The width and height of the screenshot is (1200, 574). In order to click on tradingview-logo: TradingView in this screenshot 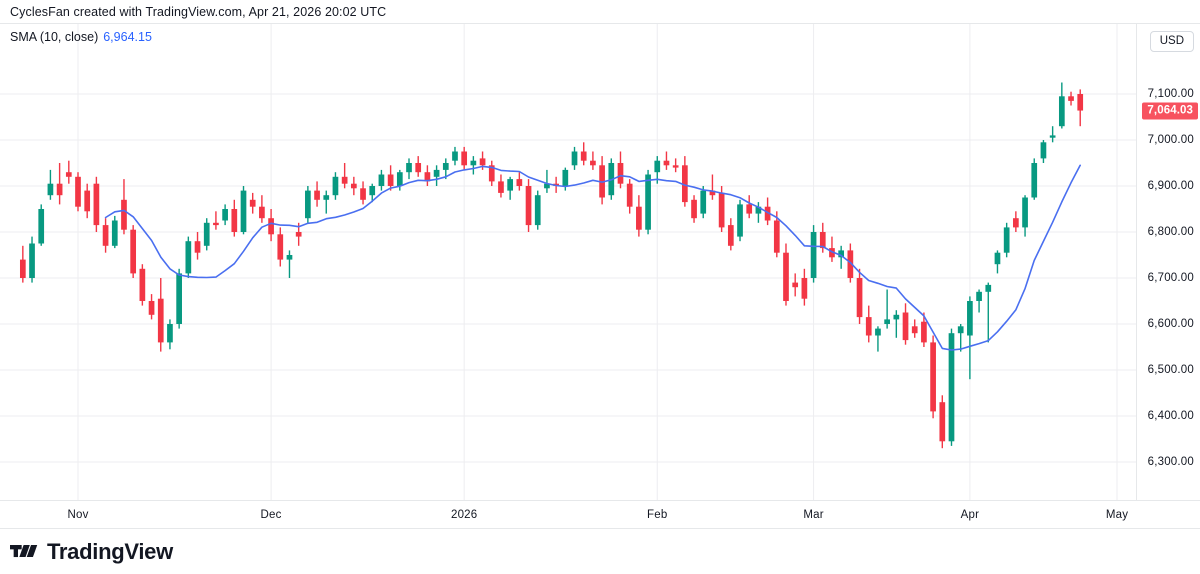, I will do `click(91, 552)`.